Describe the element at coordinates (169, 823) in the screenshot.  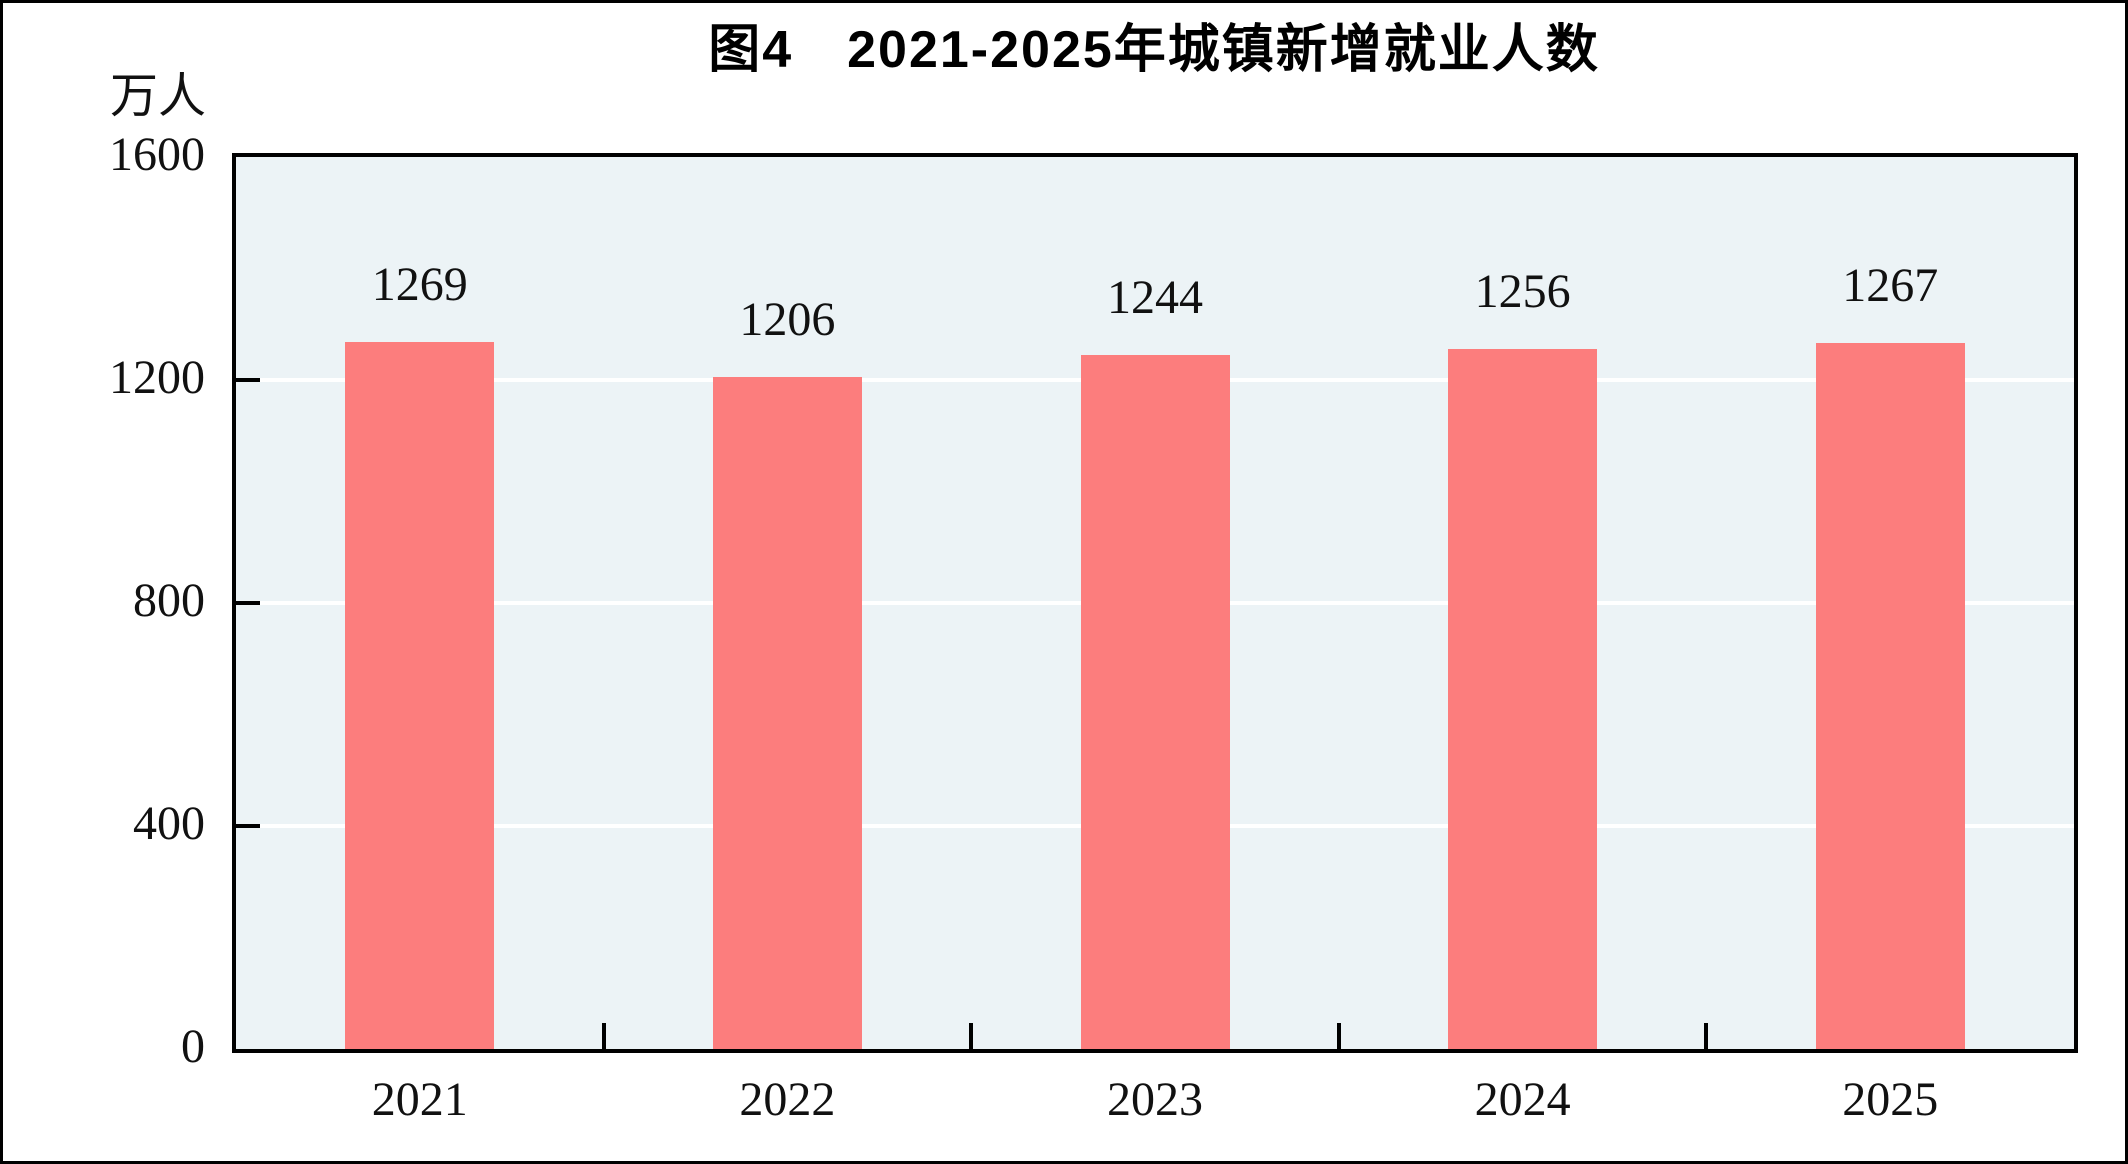
I see `y-axis-tick-label: 400` at that location.